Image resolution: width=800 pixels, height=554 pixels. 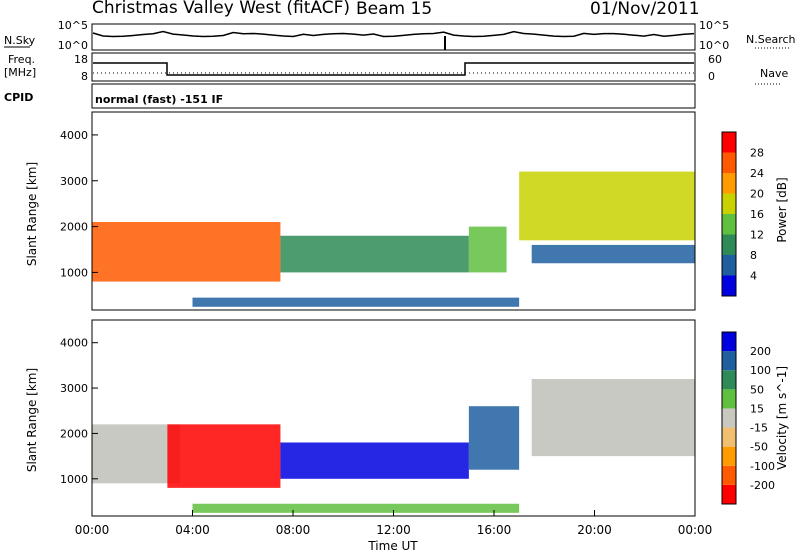 I want to click on colorbar-tick-label: 4, so click(x=753, y=276).